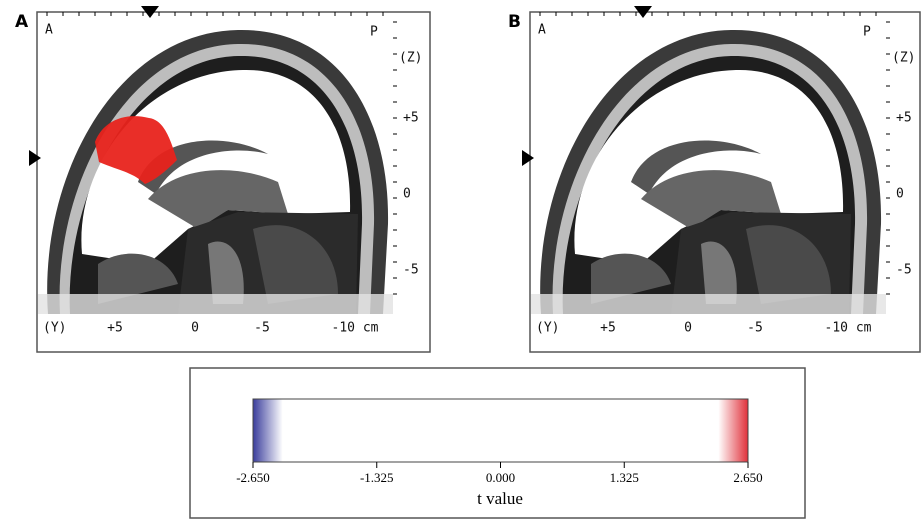 The width and height of the screenshot is (921, 522). Describe the element at coordinates (624, 477) in the screenshot. I see `colorbar-tick-label: 1.325` at that location.